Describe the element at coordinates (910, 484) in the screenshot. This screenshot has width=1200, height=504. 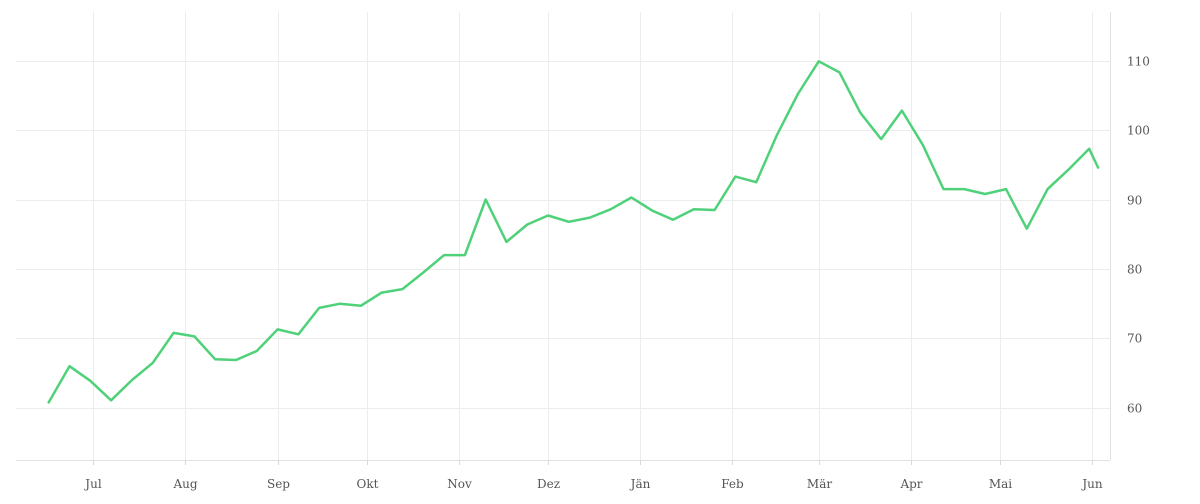
I see `x-tick-label: Apr` at that location.